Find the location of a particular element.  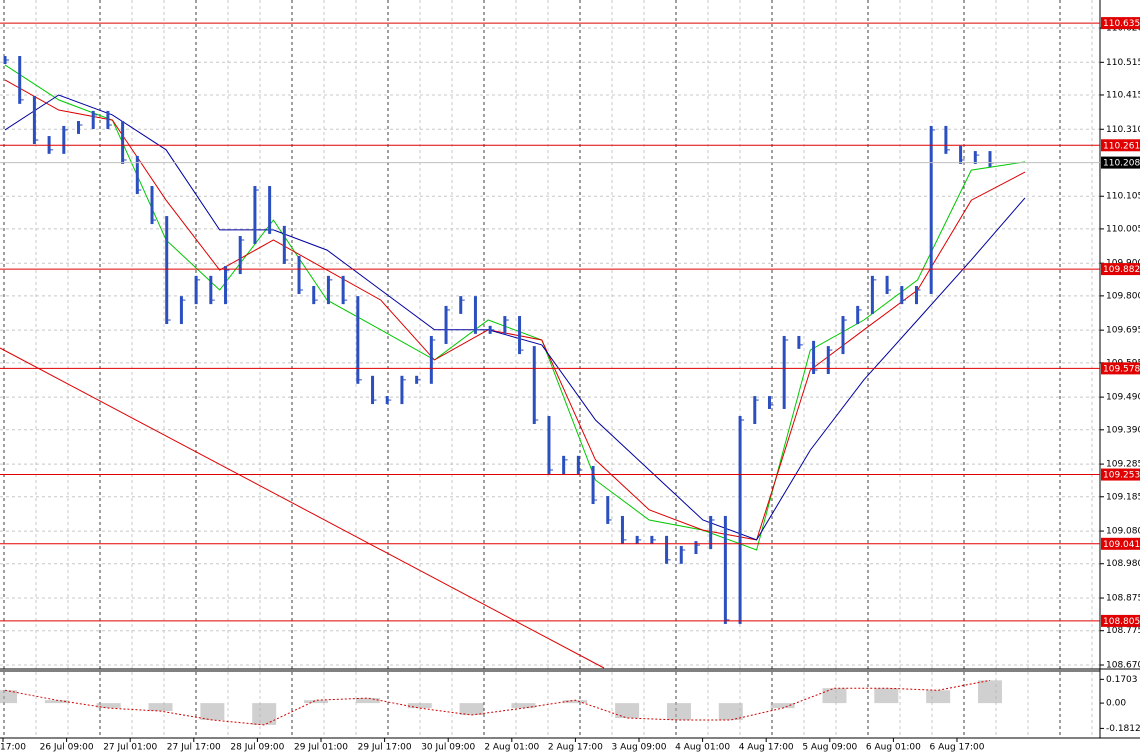

y-tick-label: 110.415 is located at coordinates (1123, 95).